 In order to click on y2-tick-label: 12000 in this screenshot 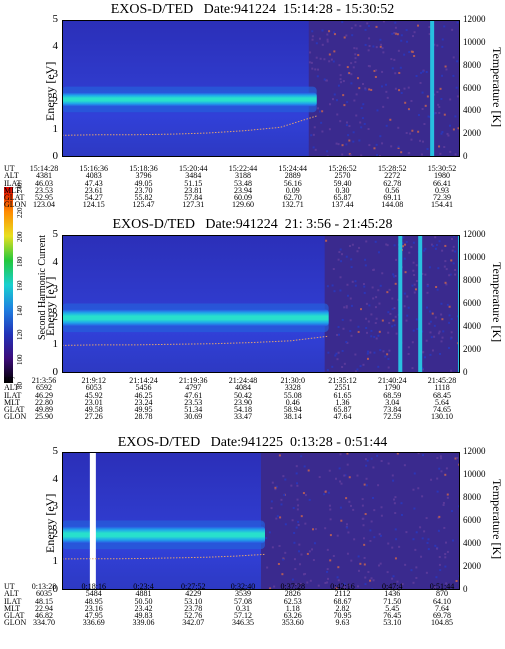, I will do `click(474, 19)`.